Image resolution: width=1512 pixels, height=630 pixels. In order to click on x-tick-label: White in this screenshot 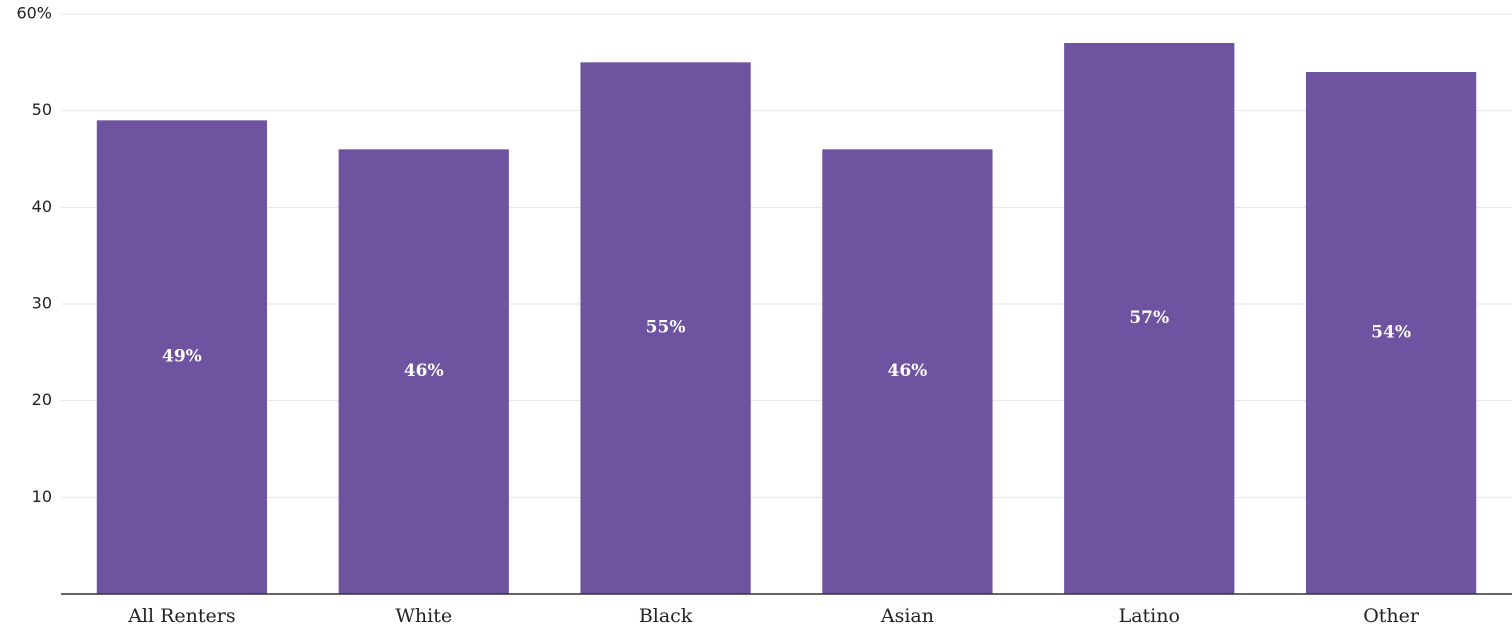, I will do `click(423, 616)`.